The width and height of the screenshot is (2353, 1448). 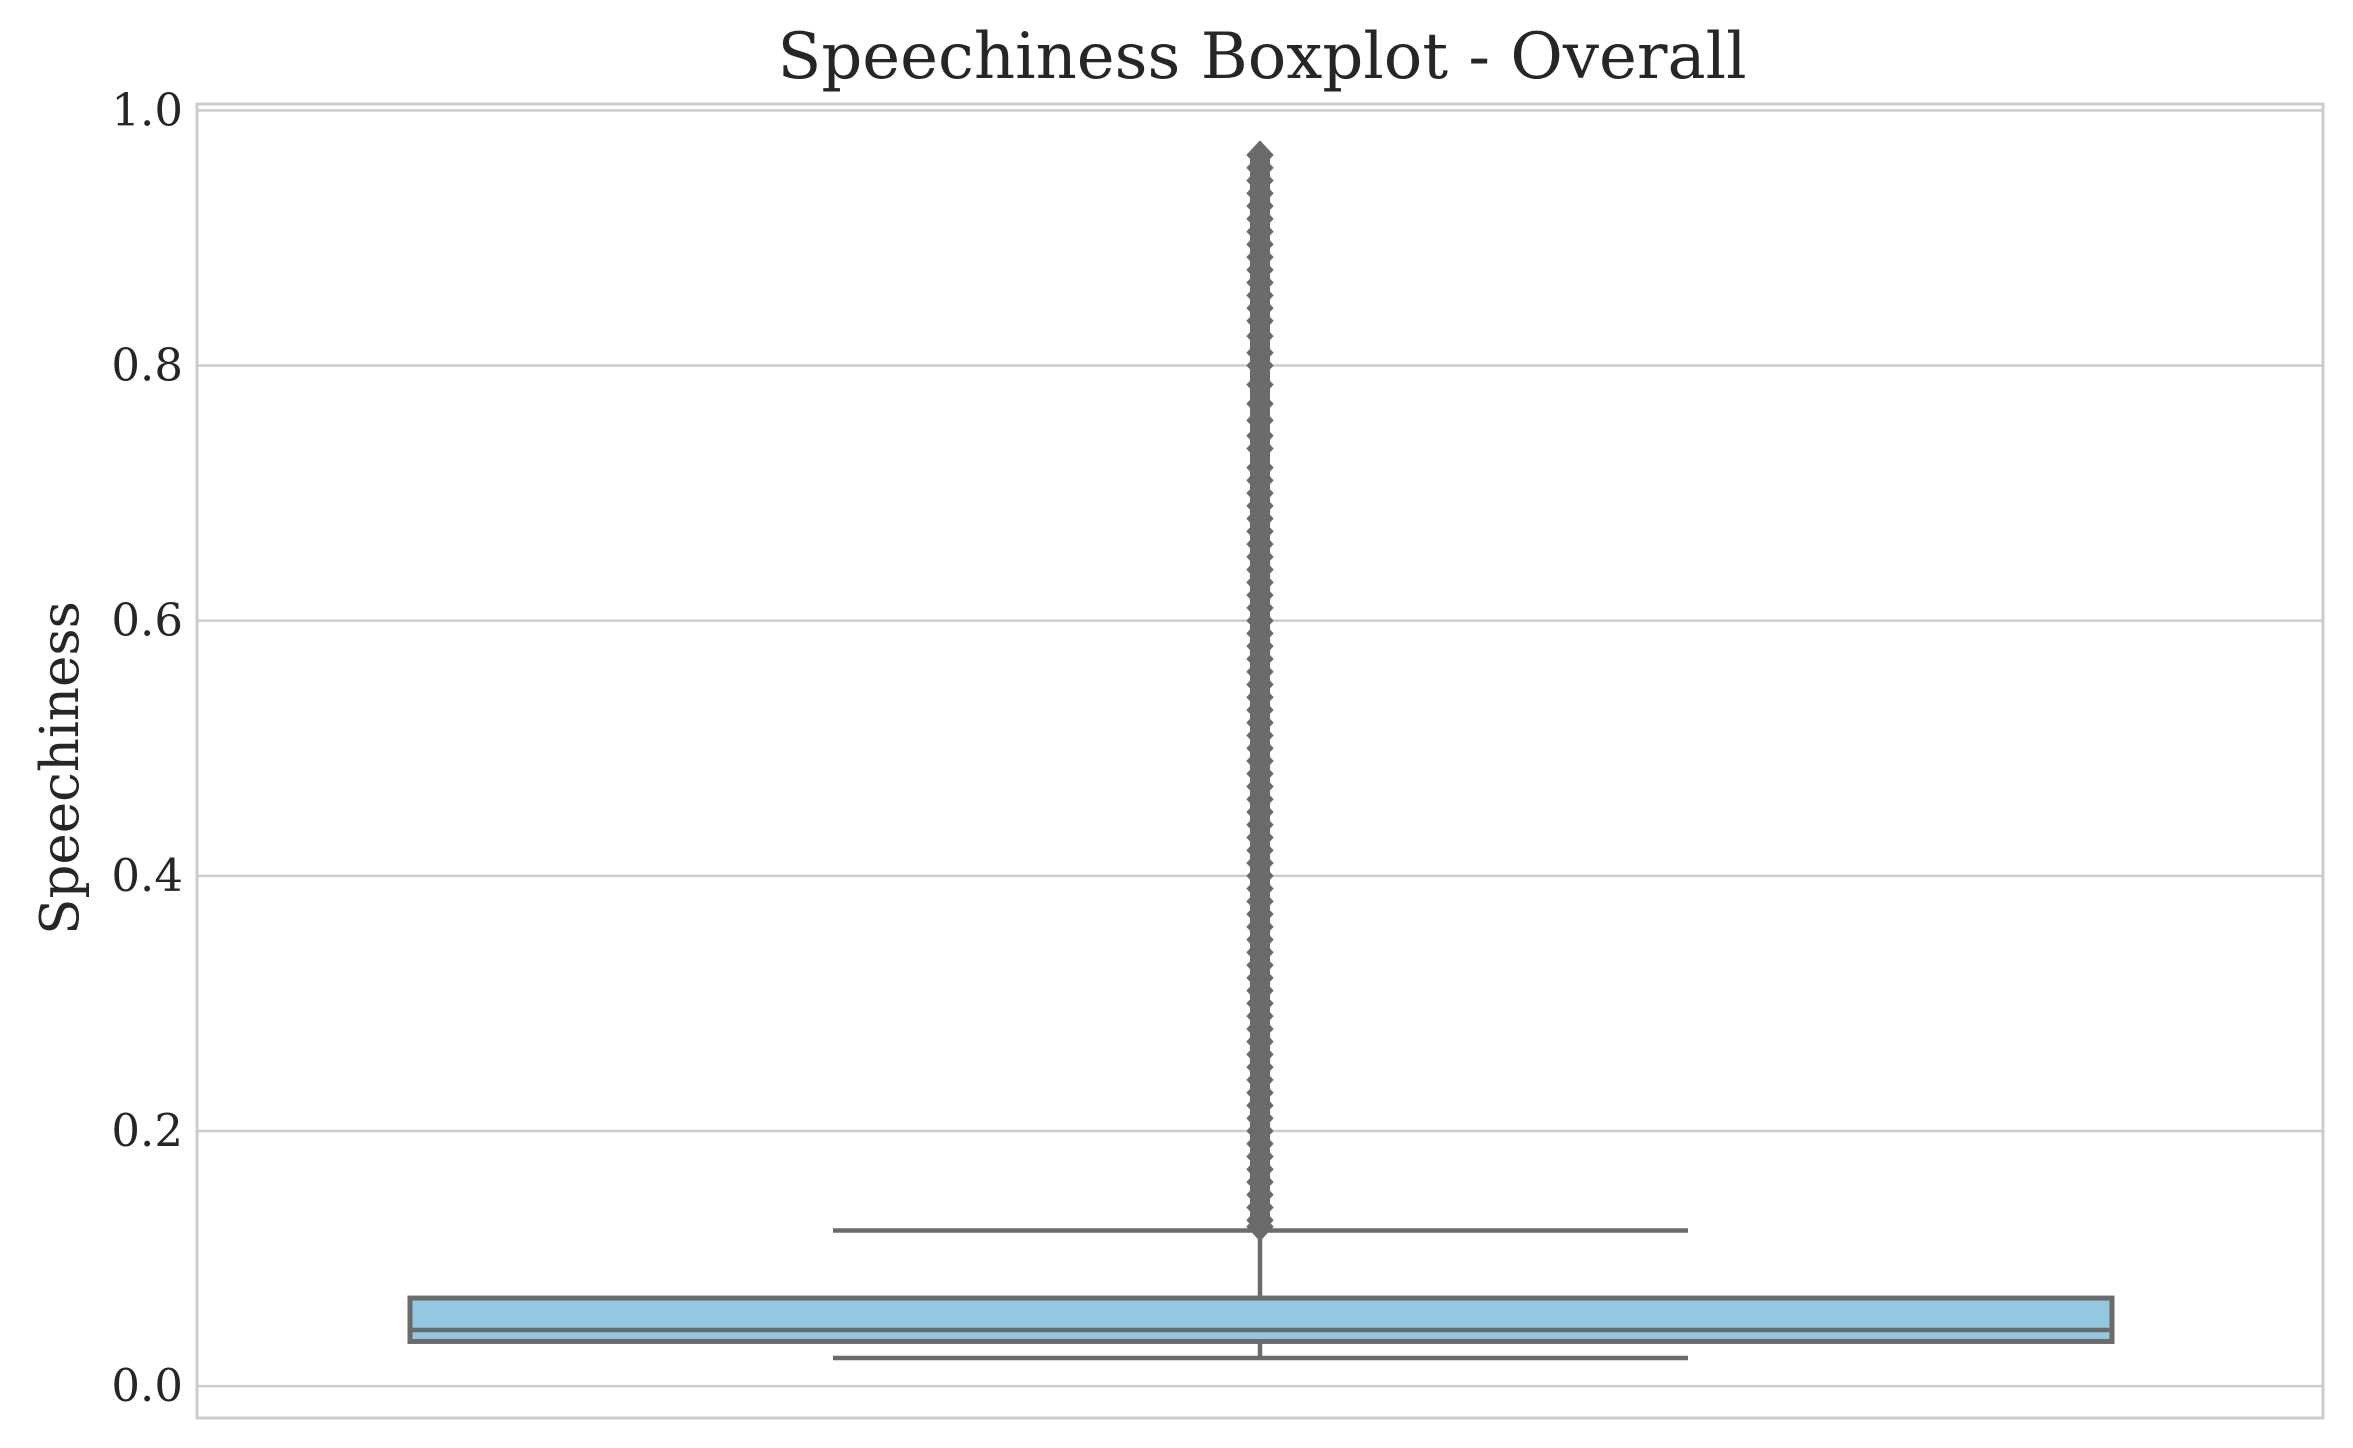 What do you see at coordinates (60, 768) in the screenshot?
I see `y-axis-label: Speechiness` at bounding box center [60, 768].